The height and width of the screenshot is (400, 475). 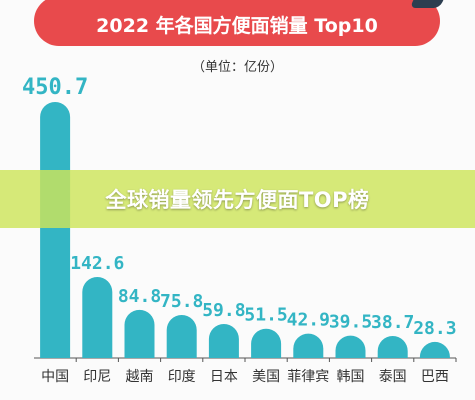 I want to click on category-label-7: 菲律宾, so click(x=308, y=377).